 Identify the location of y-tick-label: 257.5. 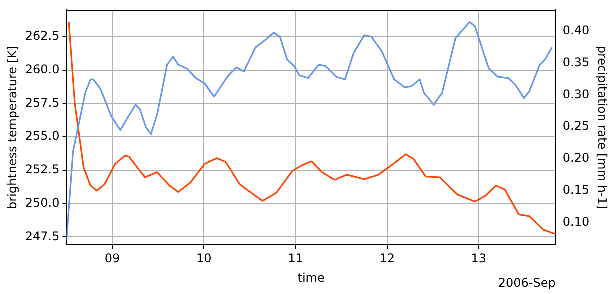
(42, 103).